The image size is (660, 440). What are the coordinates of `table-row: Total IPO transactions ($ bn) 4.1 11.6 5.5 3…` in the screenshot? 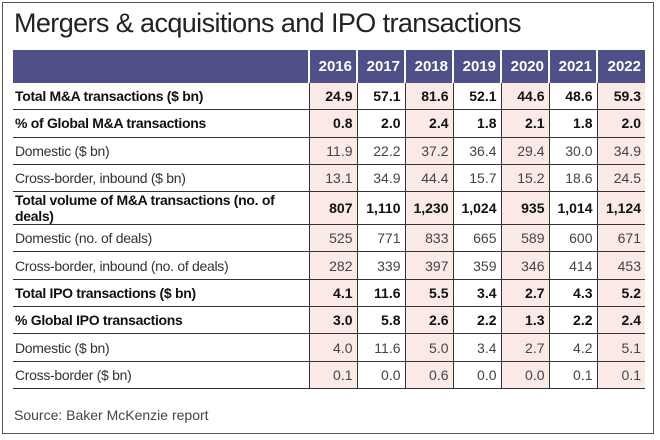 It's located at (329, 293).